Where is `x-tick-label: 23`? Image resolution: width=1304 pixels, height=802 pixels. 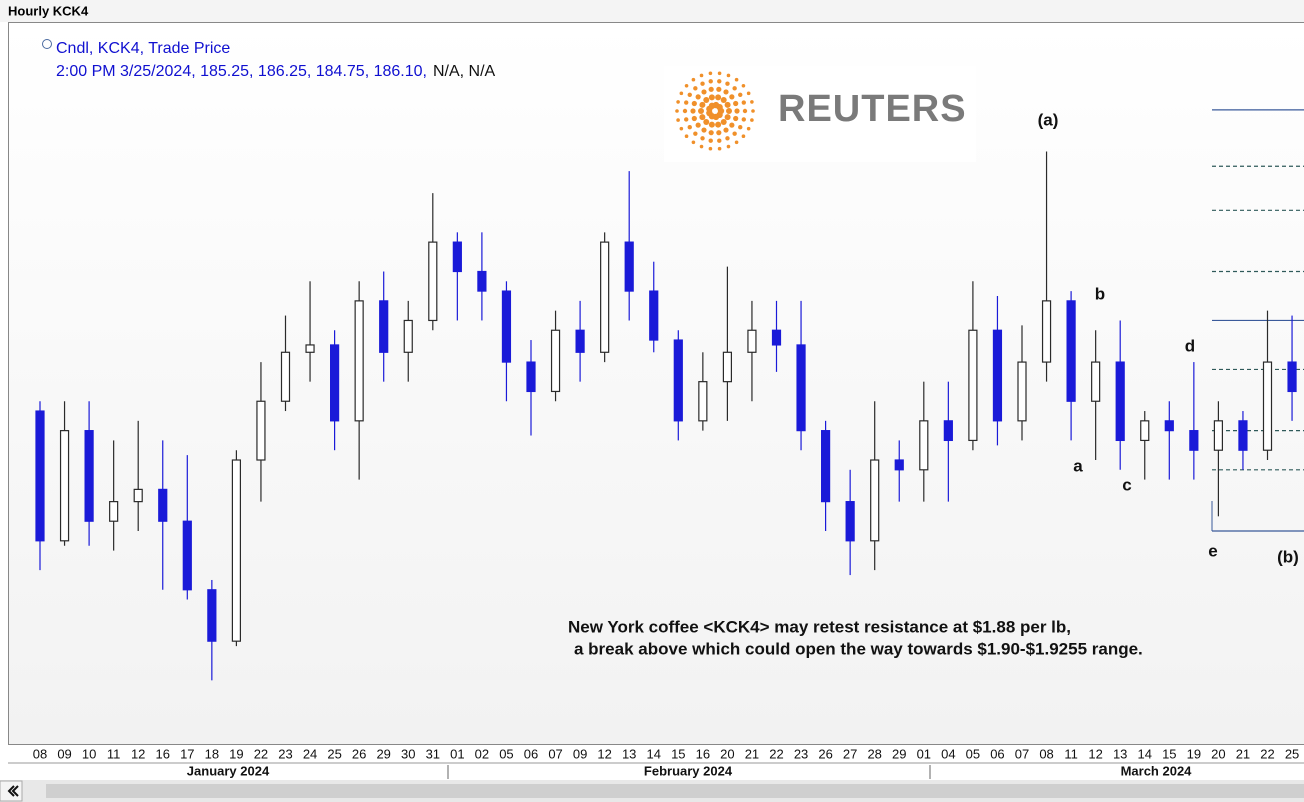 x-tick-label: 23 is located at coordinates (285, 753).